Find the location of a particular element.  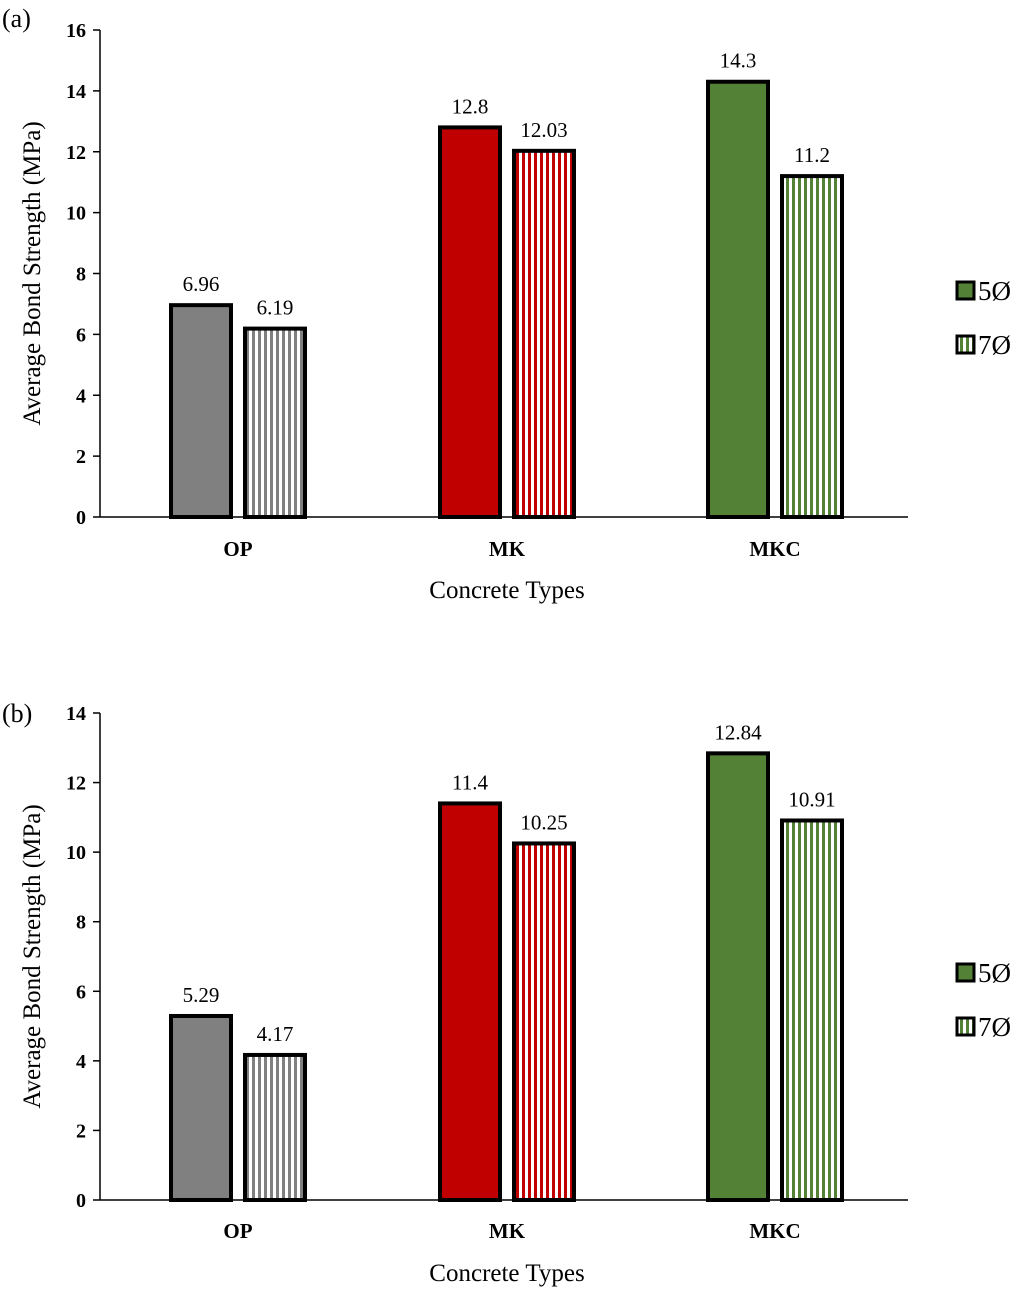

data-label: 4.17 is located at coordinates (275, 1034).